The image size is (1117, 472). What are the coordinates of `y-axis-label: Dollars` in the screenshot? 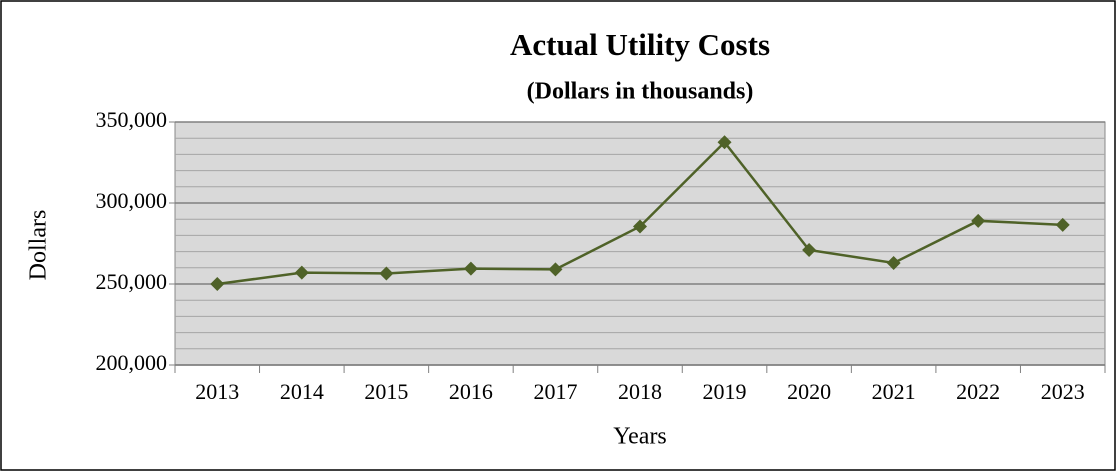 It's located at (39, 245).